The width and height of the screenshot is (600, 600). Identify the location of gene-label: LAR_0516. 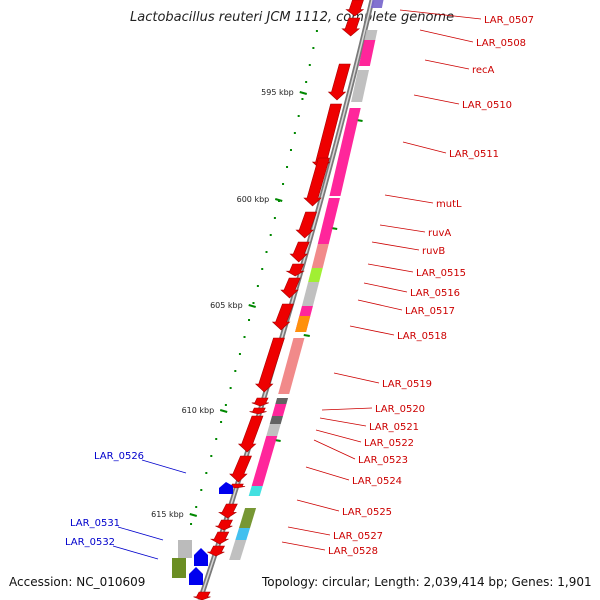
(435, 293).